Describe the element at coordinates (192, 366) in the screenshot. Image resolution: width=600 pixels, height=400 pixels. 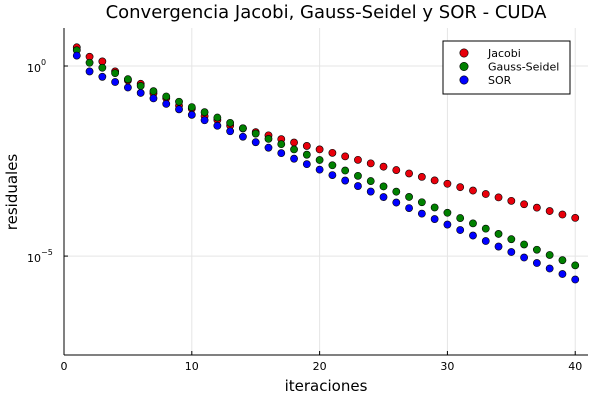
I see `x-tick-label: 10` at that location.